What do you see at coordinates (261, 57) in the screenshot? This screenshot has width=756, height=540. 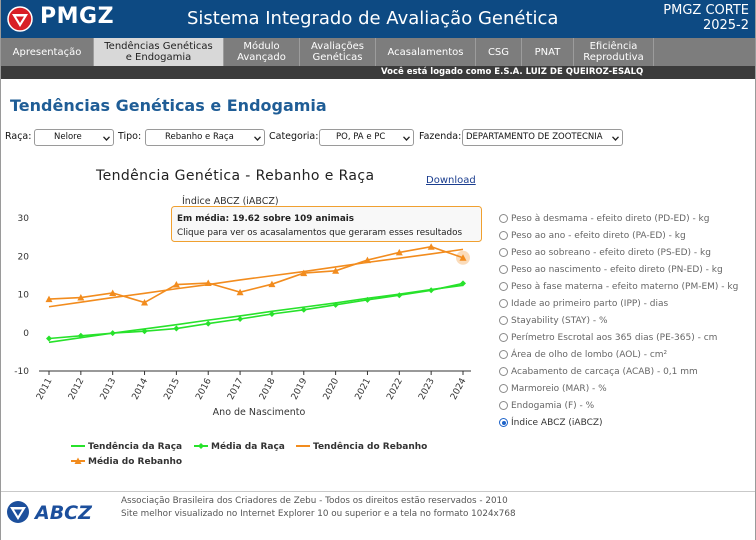 I see `nav-tab-label-2: Avançado` at bounding box center [261, 57].